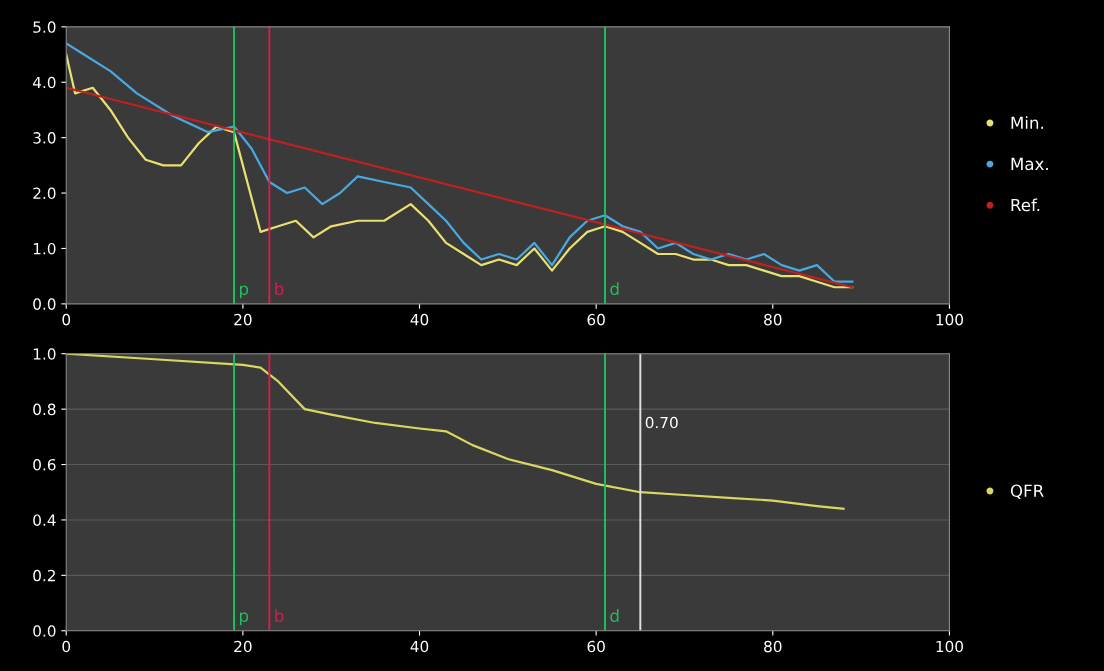 The image size is (1104, 671). Describe the element at coordinates (44, 193) in the screenshot. I see `y-tick-label: 2.0` at that location.